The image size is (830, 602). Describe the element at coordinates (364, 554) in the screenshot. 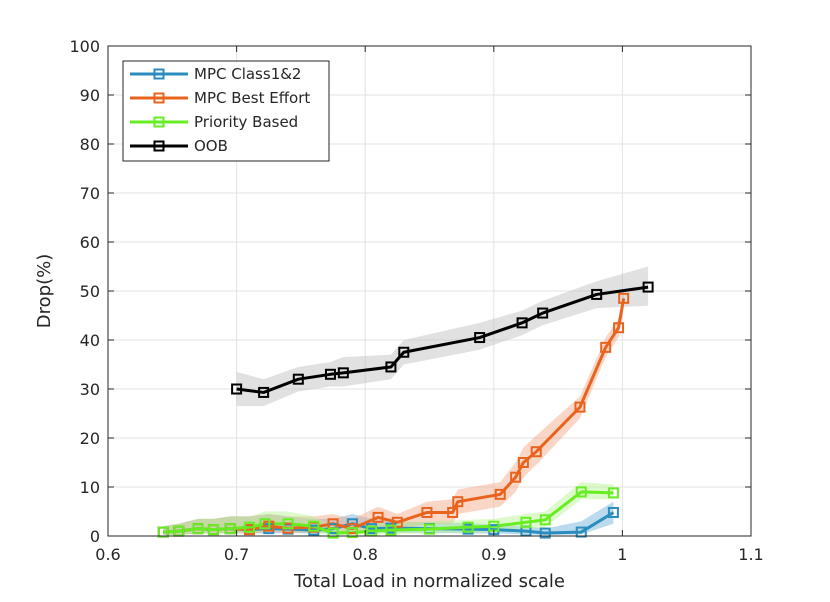

I see `x-tick-label: 0.8` at that location.